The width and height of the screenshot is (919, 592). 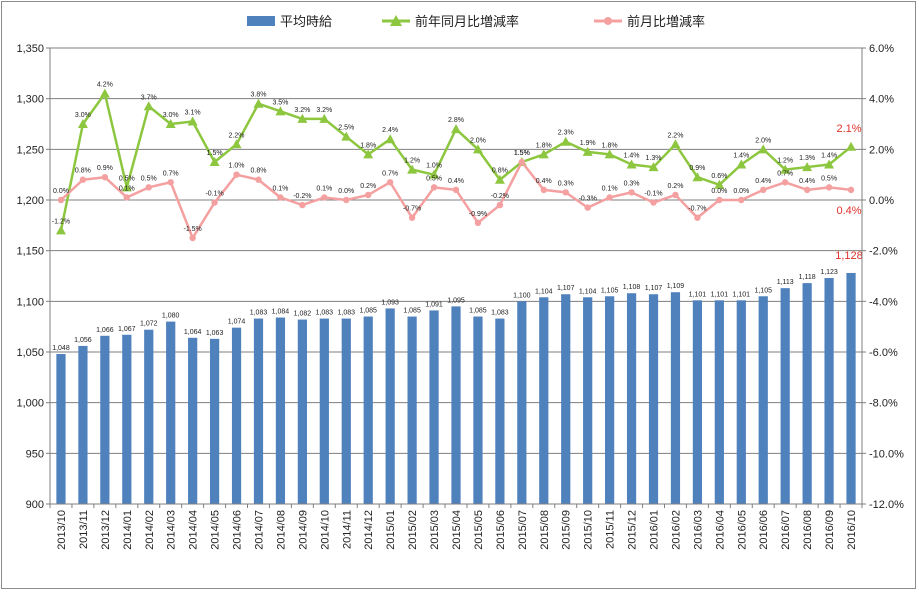 I want to click on left-axis-tick-label: 1,150, so click(x=30, y=252).